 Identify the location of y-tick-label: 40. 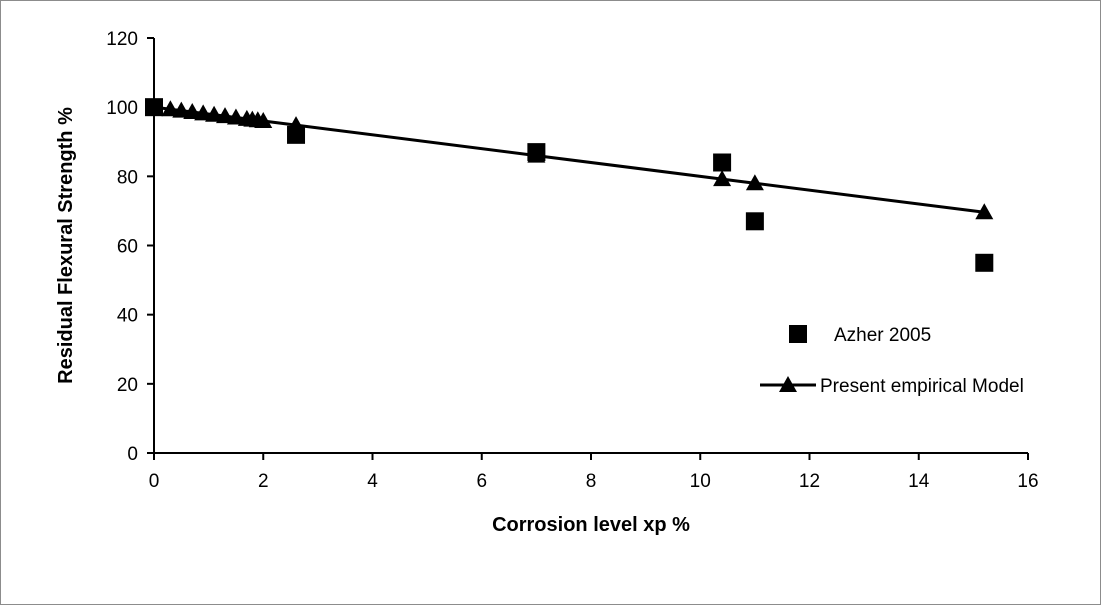
(127, 316).